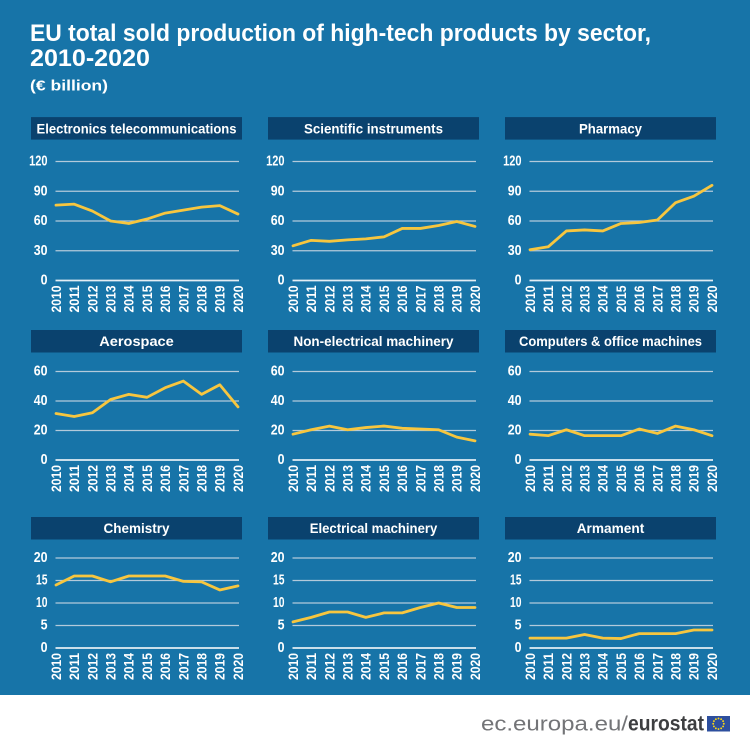 Image resolution: width=750 pixels, height=750 pixels. What do you see at coordinates (136, 341) in the screenshot?
I see `svg-text: Aerospace` at bounding box center [136, 341].